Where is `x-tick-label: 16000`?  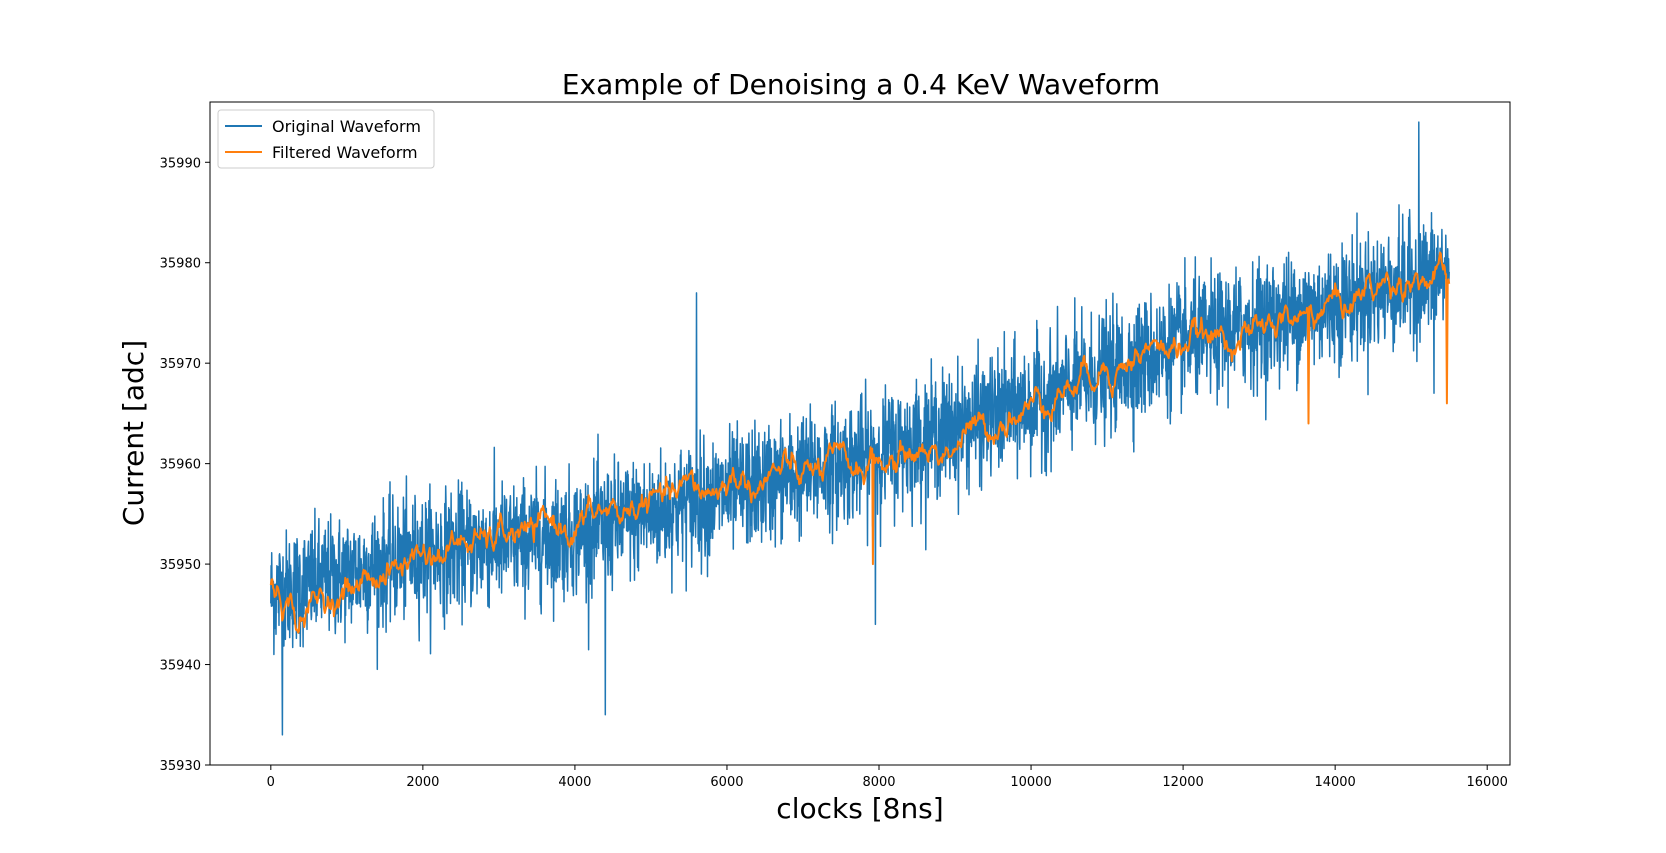
x-tick-label: 16000 is located at coordinates (1487, 782).